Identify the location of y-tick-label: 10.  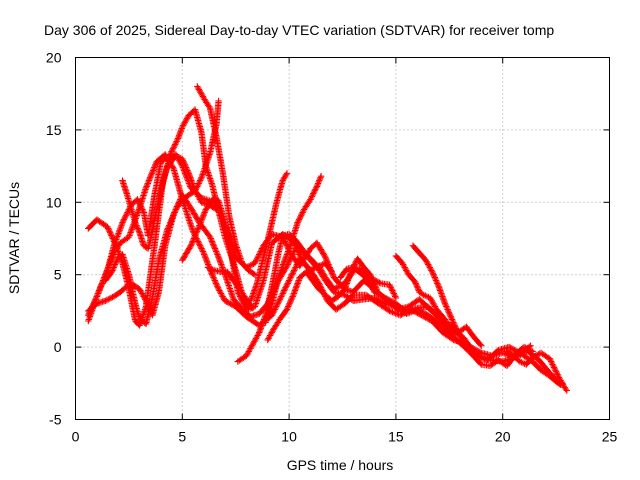
(54, 202).